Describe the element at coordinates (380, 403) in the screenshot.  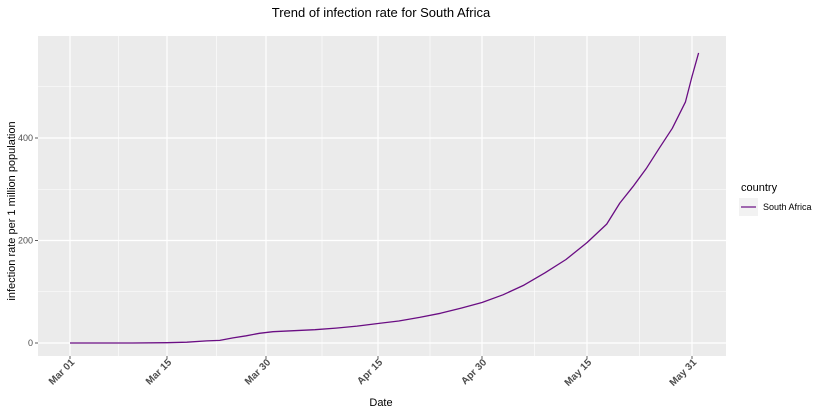
I see `x-axis-title: Date` at that location.